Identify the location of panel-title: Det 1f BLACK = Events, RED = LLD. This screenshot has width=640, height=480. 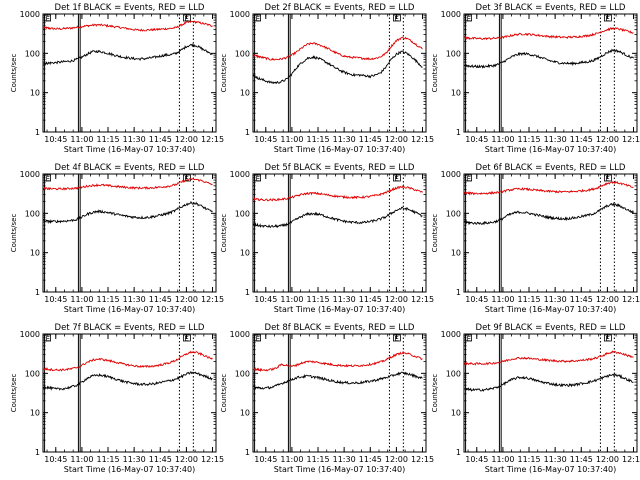
(130, 8).